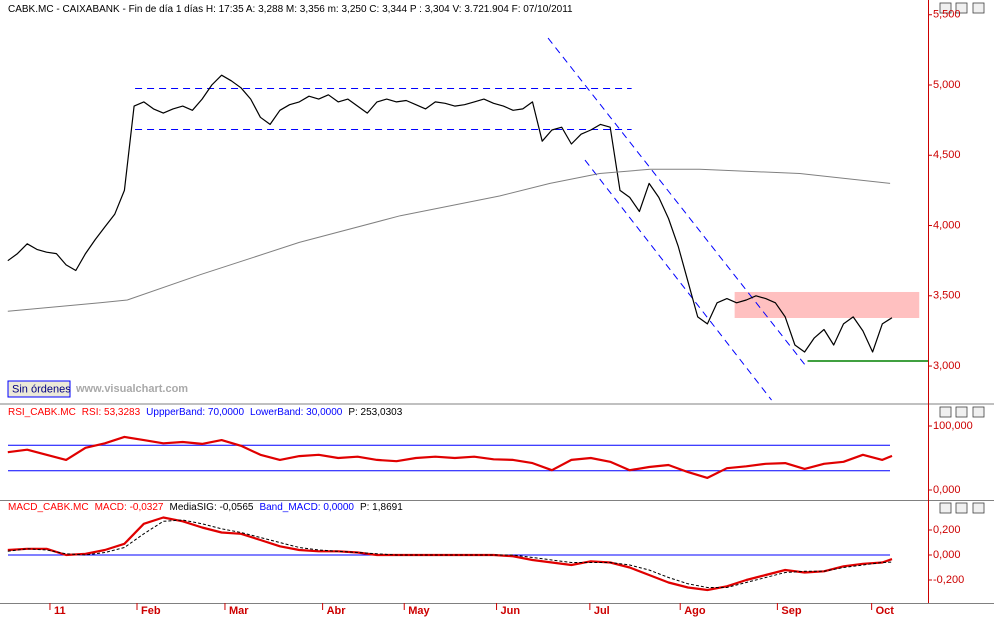  What do you see at coordinates (60, 611) in the screenshot?
I see `x-tick-label: 11` at bounding box center [60, 611].